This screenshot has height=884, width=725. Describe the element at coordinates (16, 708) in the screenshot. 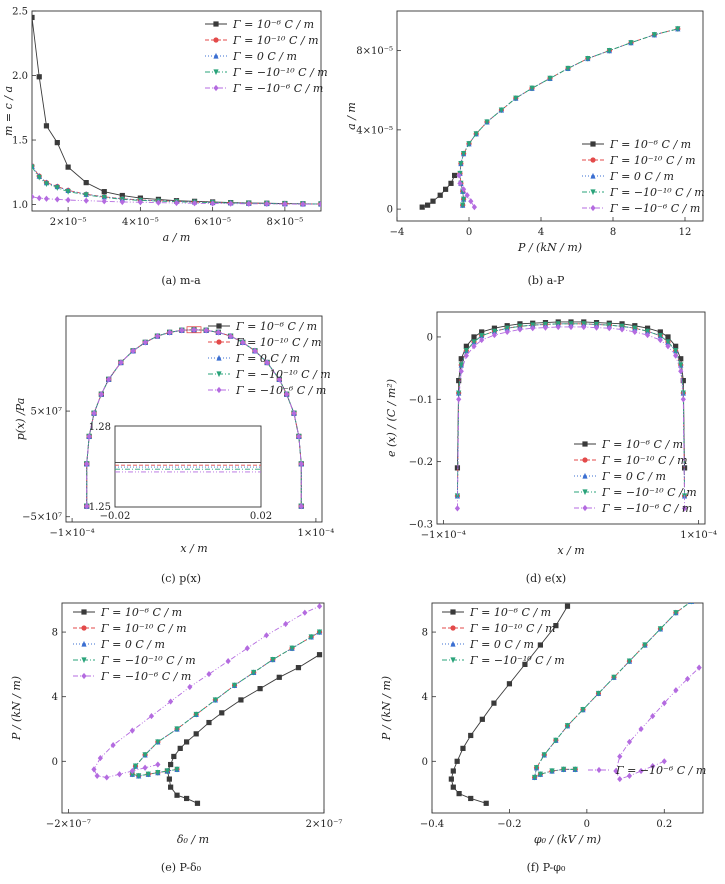

I see `y-axis-label: P / (kN / m)` at that location.